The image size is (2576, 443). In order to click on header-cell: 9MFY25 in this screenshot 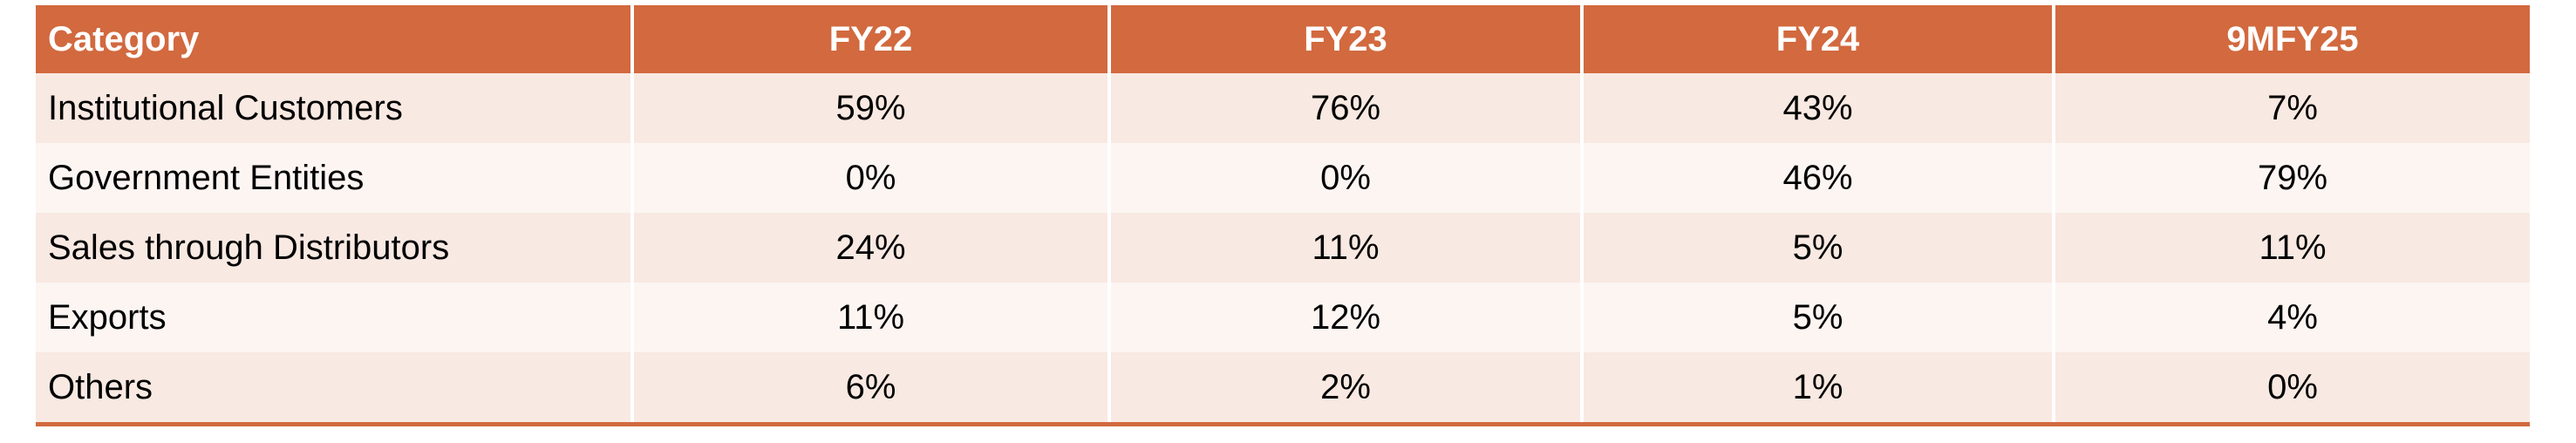, I will do `click(2291, 39)`.